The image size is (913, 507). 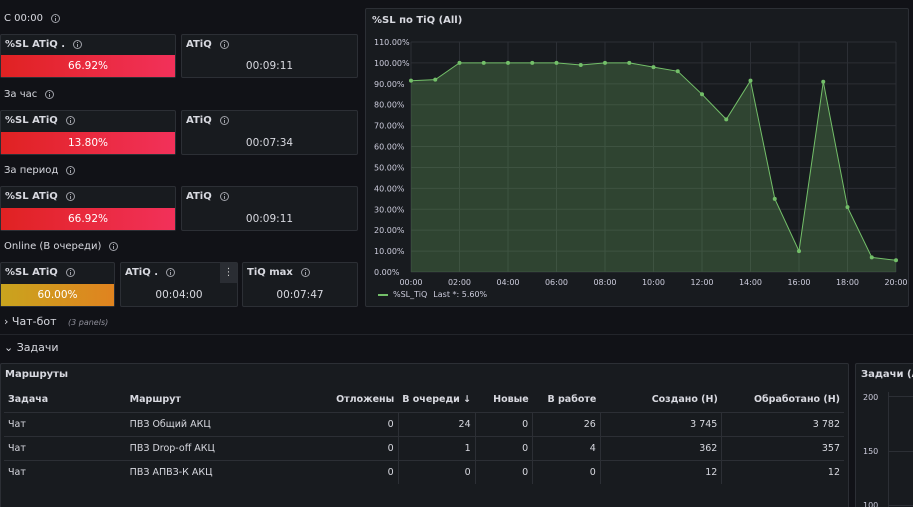 What do you see at coordinates (887, 374) in the screenshot?
I see `tasks-panel-title: Задачи (All` at bounding box center [887, 374].